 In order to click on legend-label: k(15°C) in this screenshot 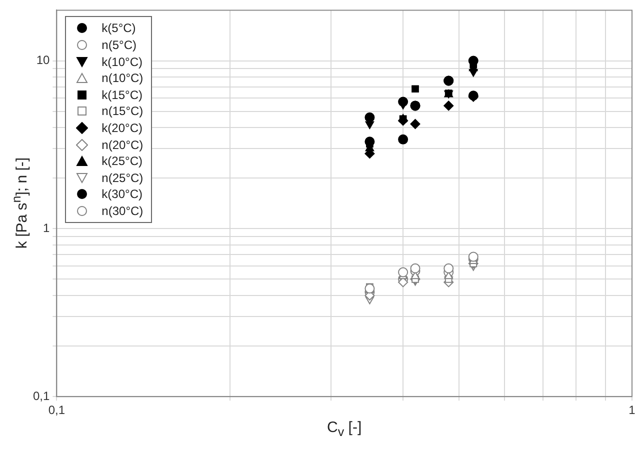, I will do `click(122, 95)`.